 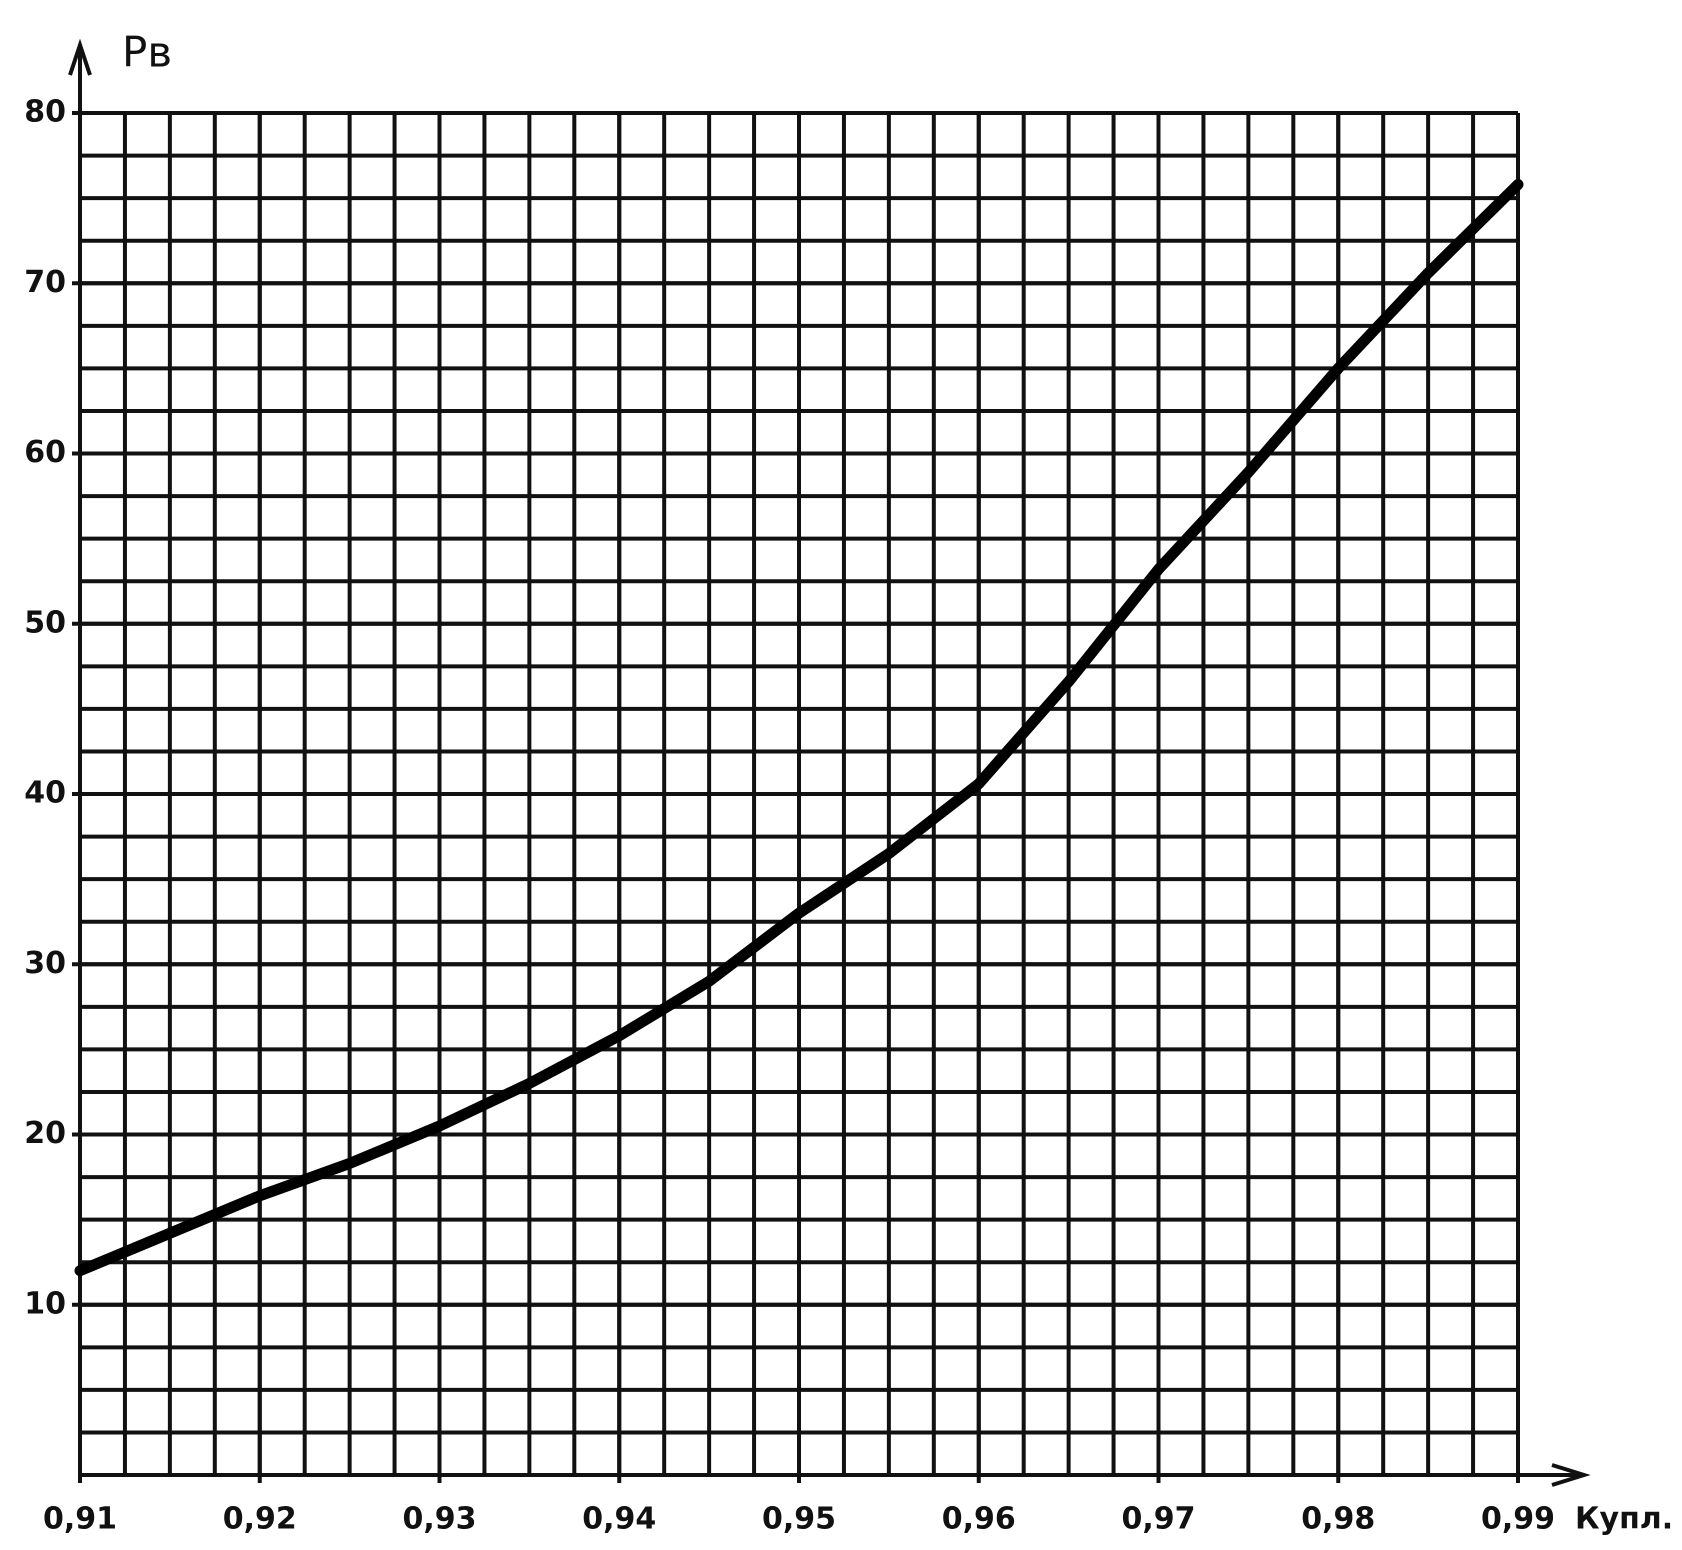 What do you see at coordinates (147, 52) in the screenshot?
I see `y-axis-label: Pв` at bounding box center [147, 52].